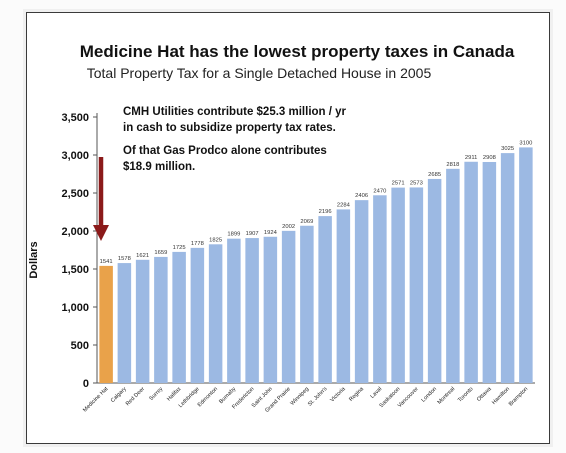 This screenshot has width=566, height=453. I want to click on data-label: 2571, so click(398, 184).